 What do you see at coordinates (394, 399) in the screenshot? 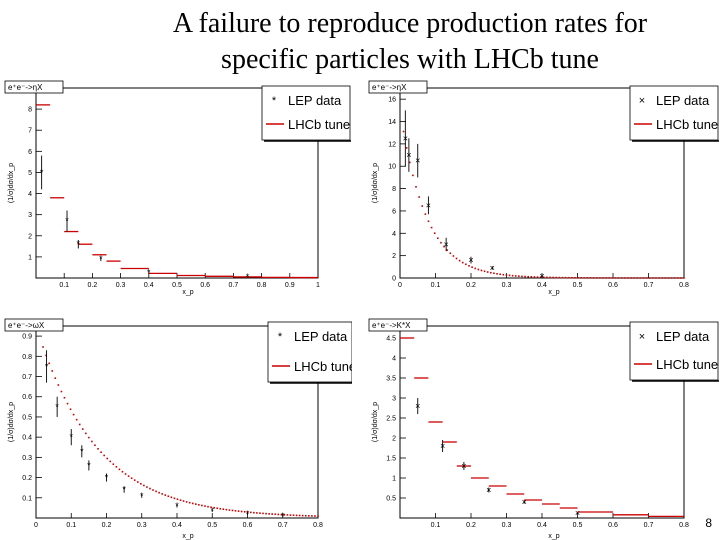
I see `y-tick-label: 3` at bounding box center [394, 399].